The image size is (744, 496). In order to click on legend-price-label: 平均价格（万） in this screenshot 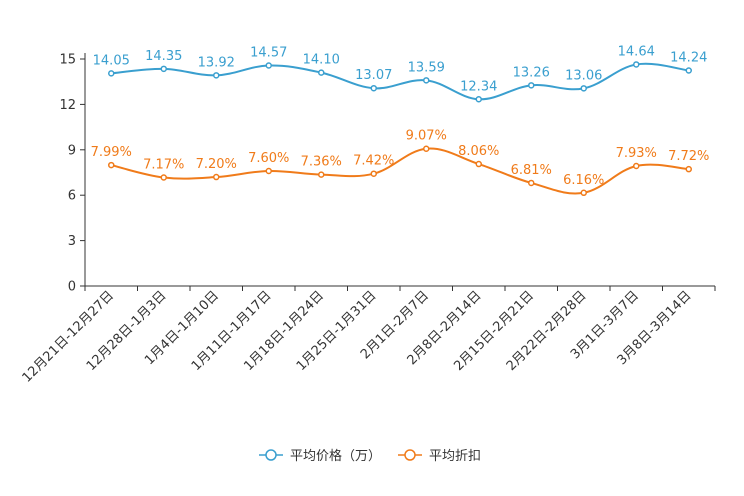, I will do `click(335, 456)`.